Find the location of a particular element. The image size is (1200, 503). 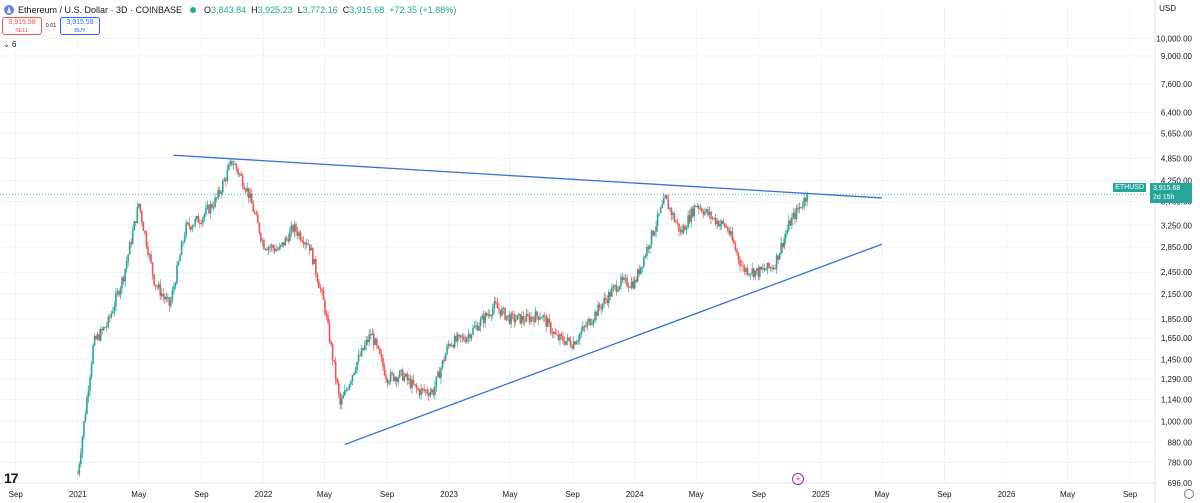

last-price-tag: 3,915.68 2d 15h is located at coordinates (1171, 193).